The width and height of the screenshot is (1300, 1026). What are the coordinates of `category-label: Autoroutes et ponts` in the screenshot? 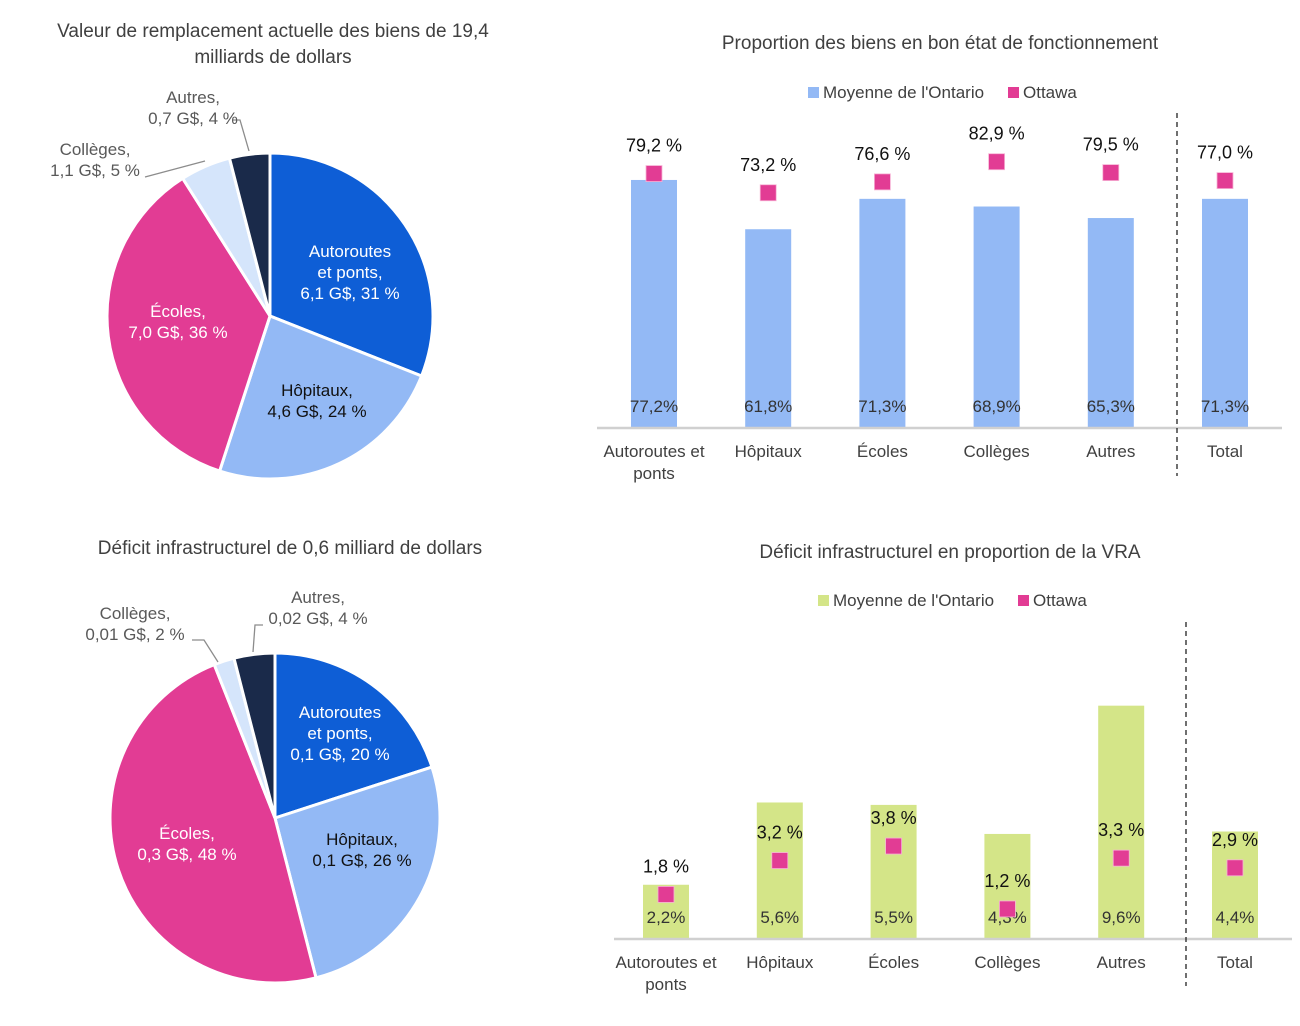 It's located at (665, 973).